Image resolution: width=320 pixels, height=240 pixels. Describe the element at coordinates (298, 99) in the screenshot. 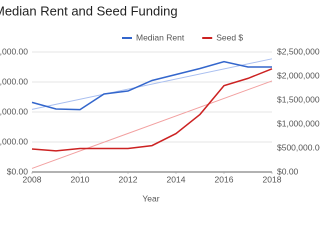

I see `y2-tick-label: $1,500,000.00` at that location.